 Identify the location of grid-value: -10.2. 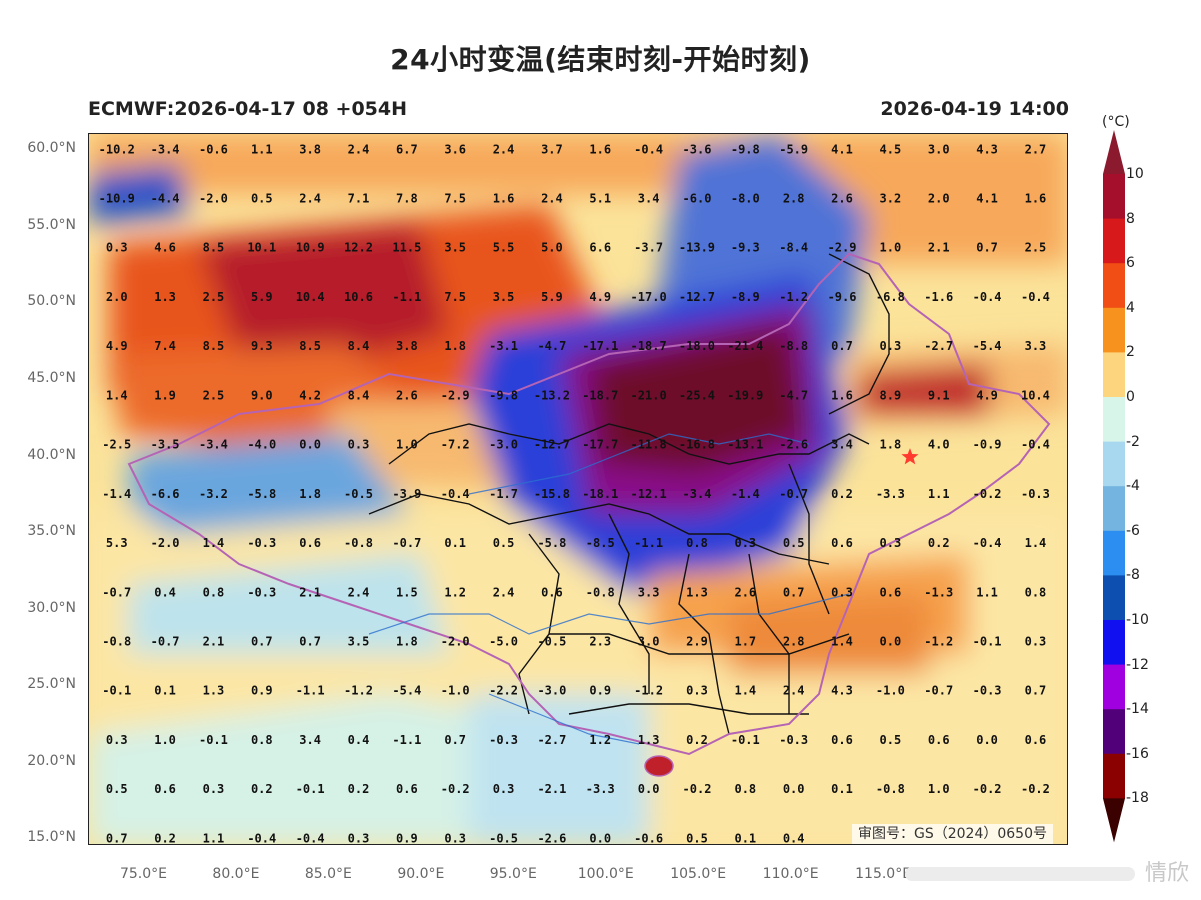
(117, 149).